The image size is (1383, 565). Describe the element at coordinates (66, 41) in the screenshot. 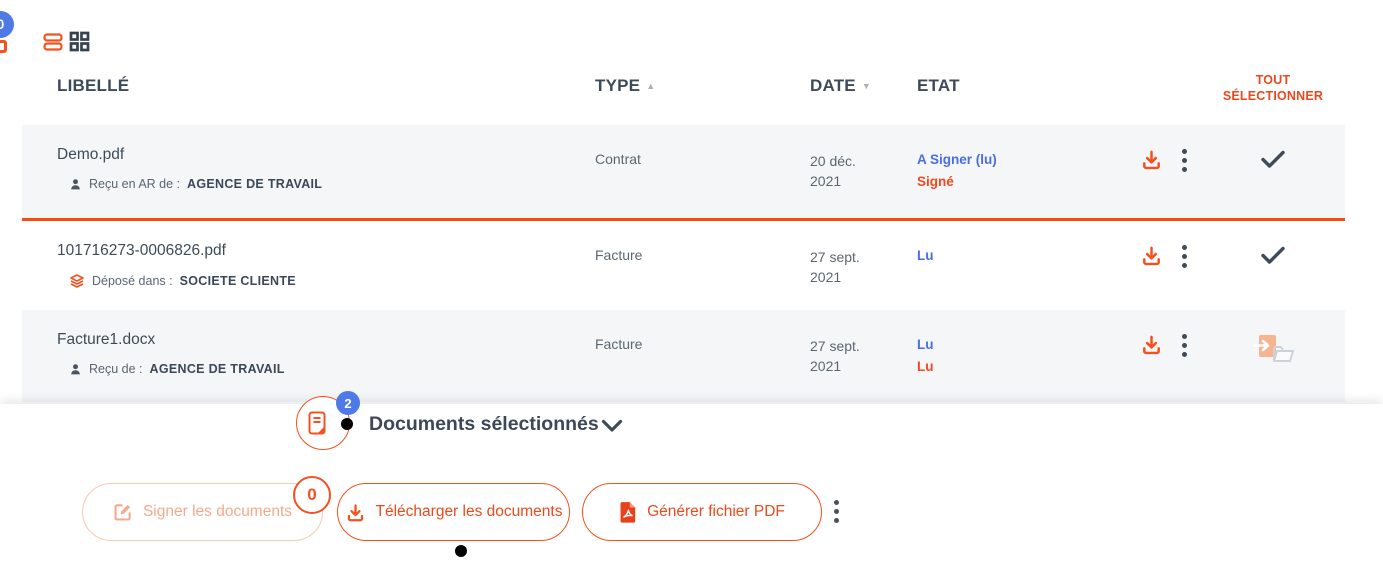

I see `view-toggle-group` at that location.